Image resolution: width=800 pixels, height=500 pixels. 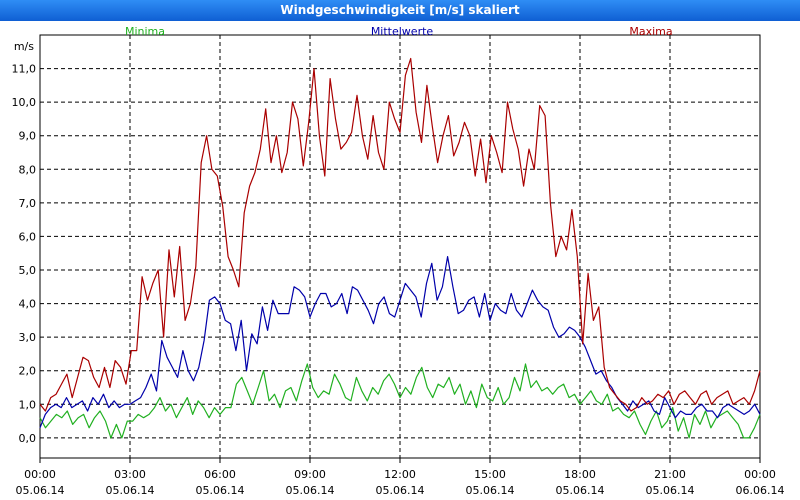 I want to click on y-tick-label: 8,0, so click(x=28, y=169).